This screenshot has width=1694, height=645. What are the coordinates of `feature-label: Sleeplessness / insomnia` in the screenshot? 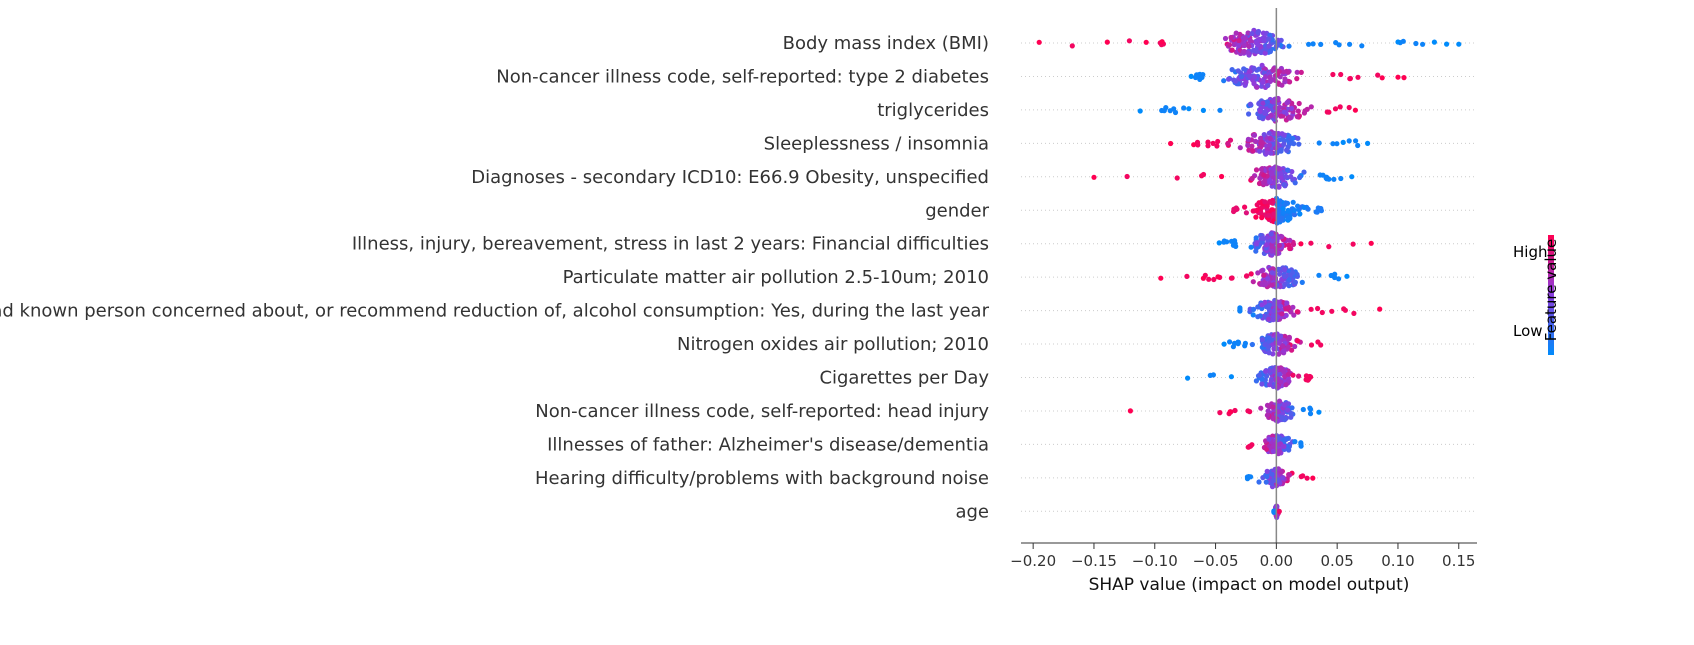 It's located at (876, 143).